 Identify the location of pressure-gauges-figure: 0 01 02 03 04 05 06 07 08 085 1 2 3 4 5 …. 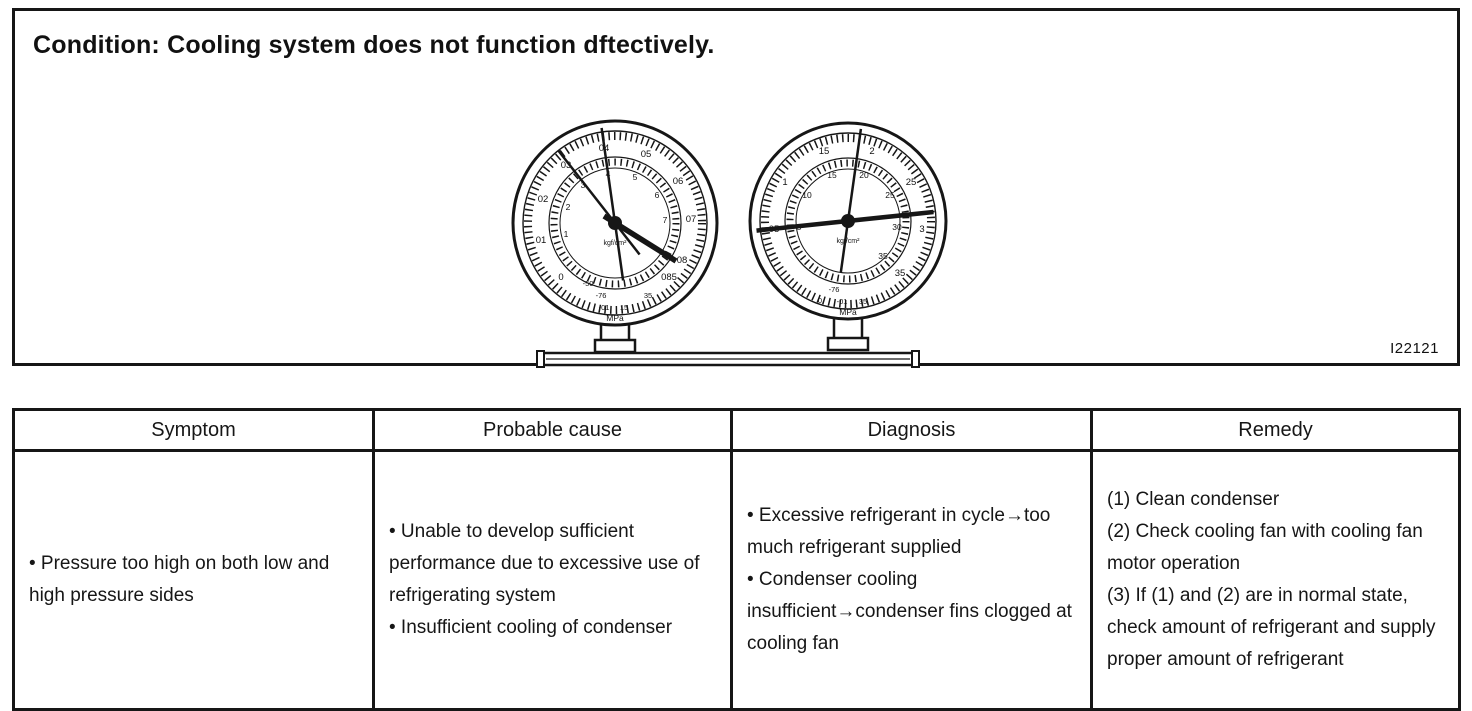
(729, 243).